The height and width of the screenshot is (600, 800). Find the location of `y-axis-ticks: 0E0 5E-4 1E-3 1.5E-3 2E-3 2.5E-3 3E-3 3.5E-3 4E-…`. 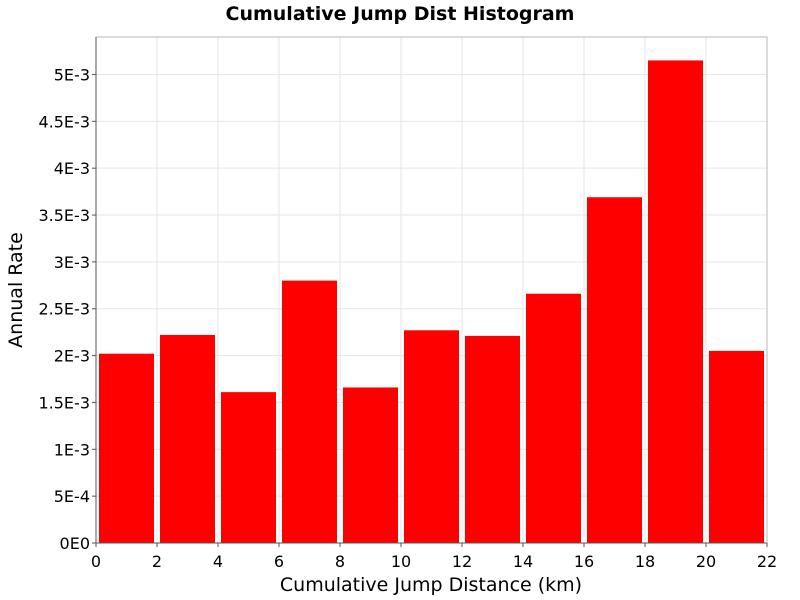

y-axis-ticks: 0E0 5E-4 1E-3 1.5E-3 2E-3 2.5E-3 3E-3 3.5E-3 4E-… is located at coordinates (67, 309).